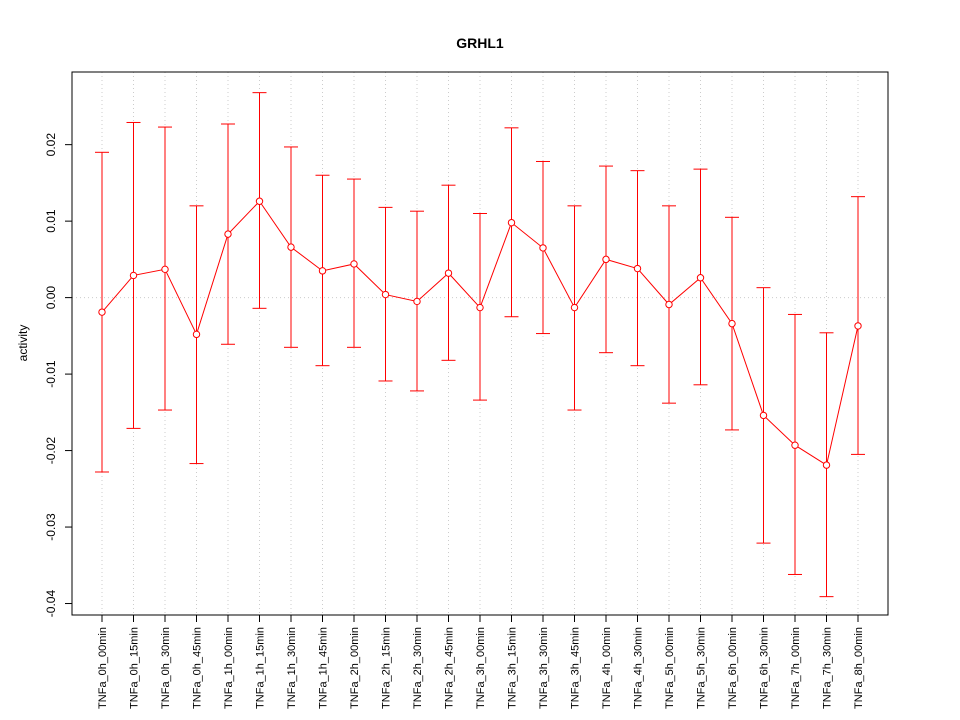 The image size is (960, 720). Describe the element at coordinates (765, 668) in the screenshot. I see `x-tick-label: TNFa_6h_30min` at that location.